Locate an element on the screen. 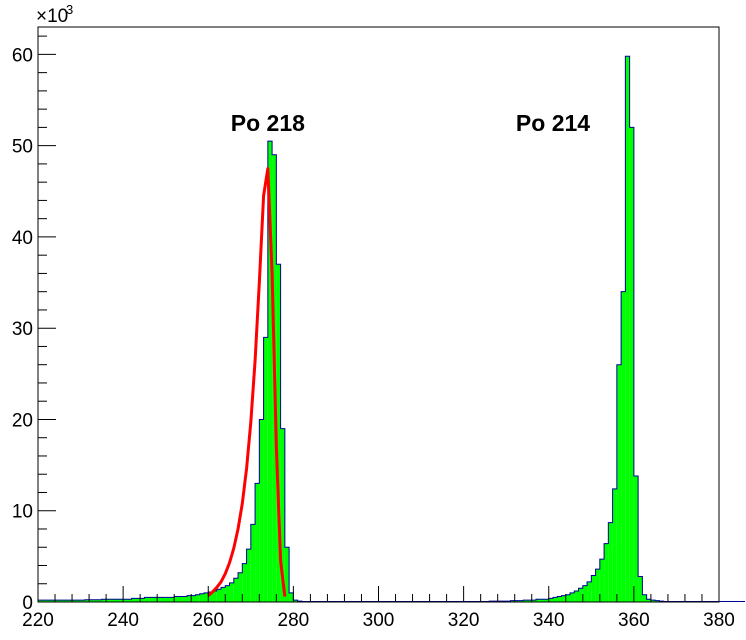 This screenshot has height=640, width=746. x-tick-label: 320 is located at coordinates (464, 620).